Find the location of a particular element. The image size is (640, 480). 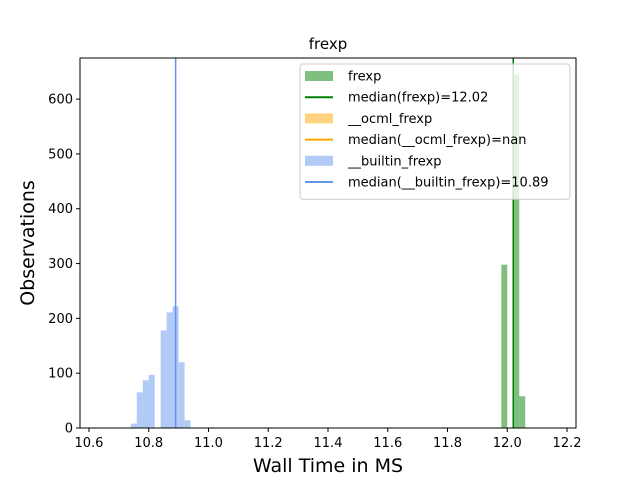

y-tick-label: 500 is located at coordinates (60, 154).